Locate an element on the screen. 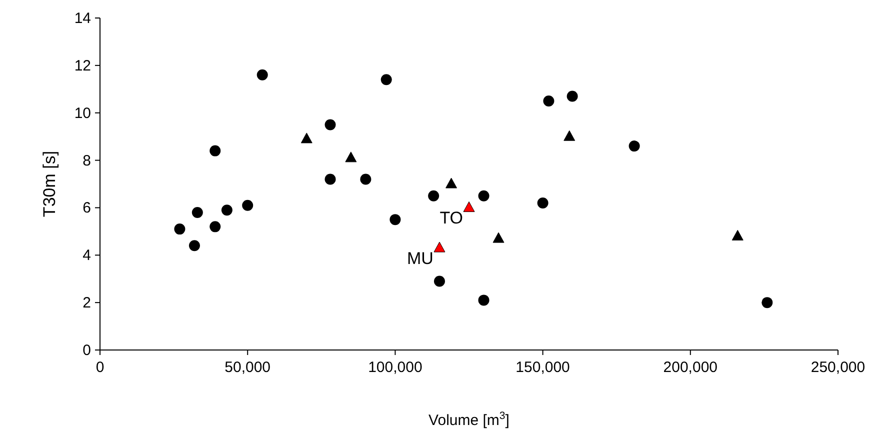 Image resolution: width=883 pixels, height=441 pixels. x-axis-title: Volume [m$^{3}$] is located at coordinates (469, 419).